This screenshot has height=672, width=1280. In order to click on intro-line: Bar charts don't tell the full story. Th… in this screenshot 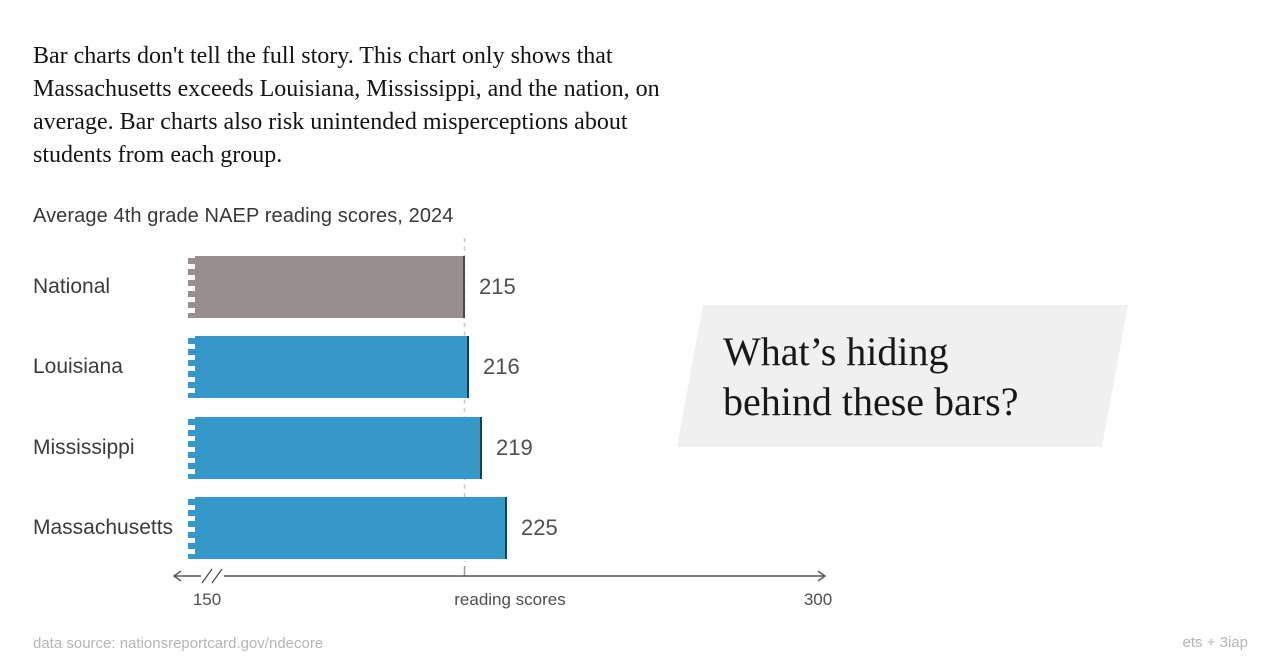, I will do `click(323, 56)`.